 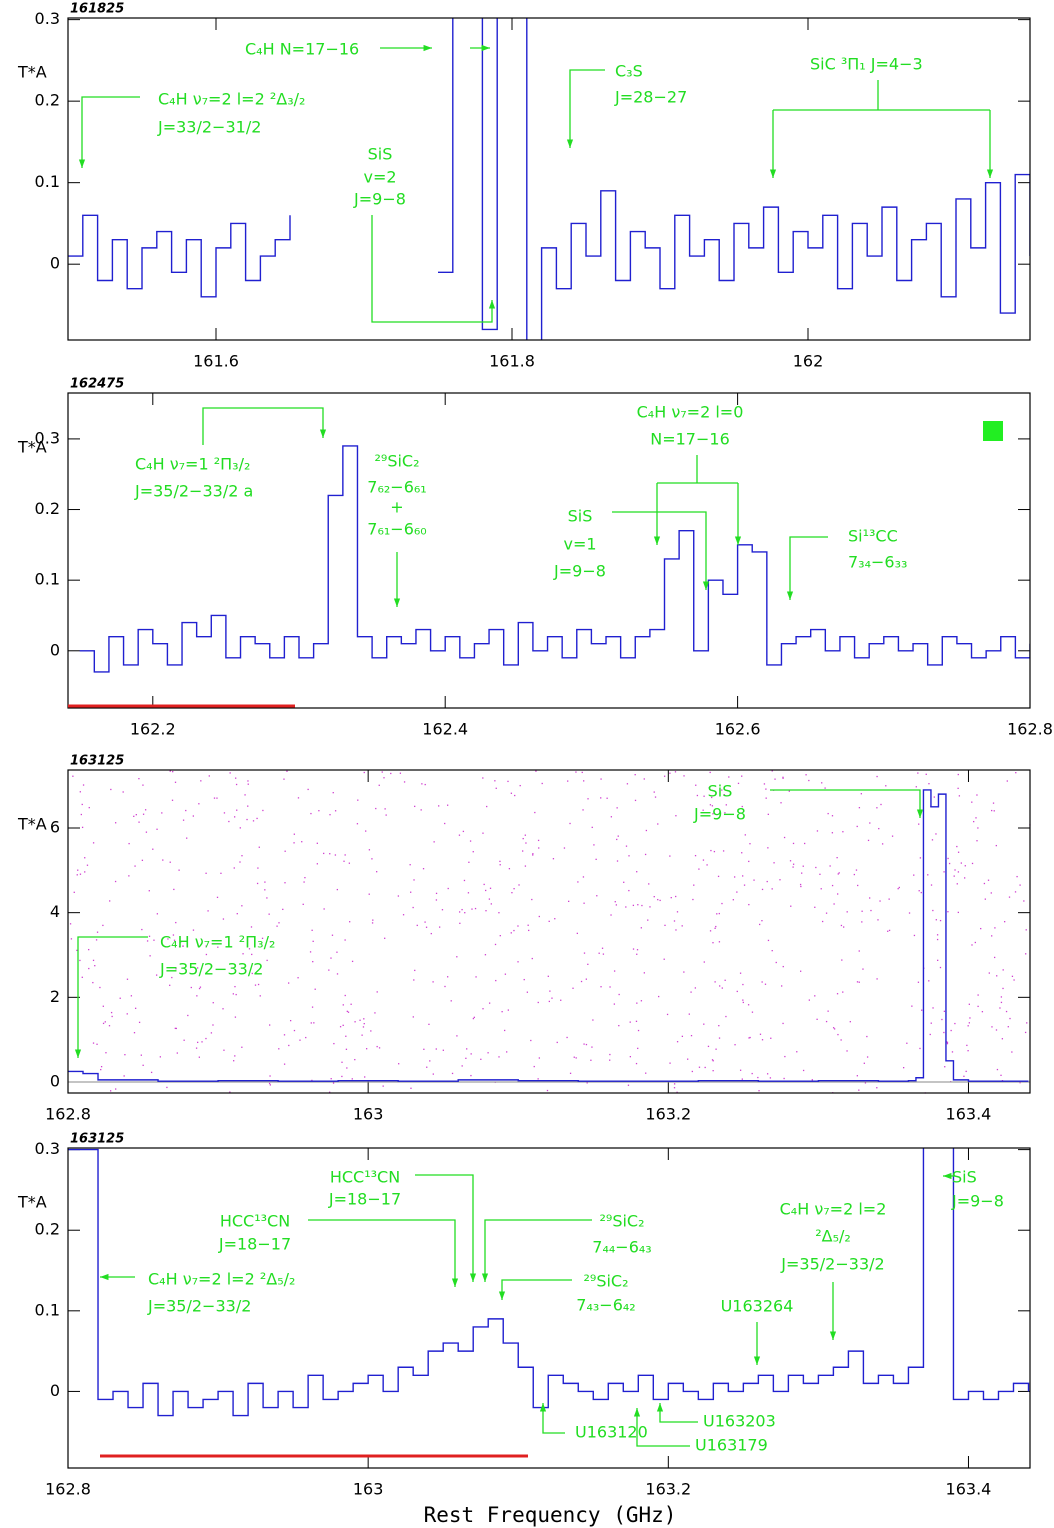 I want to click on annotation-arrow, so click(x=663, y=1427).